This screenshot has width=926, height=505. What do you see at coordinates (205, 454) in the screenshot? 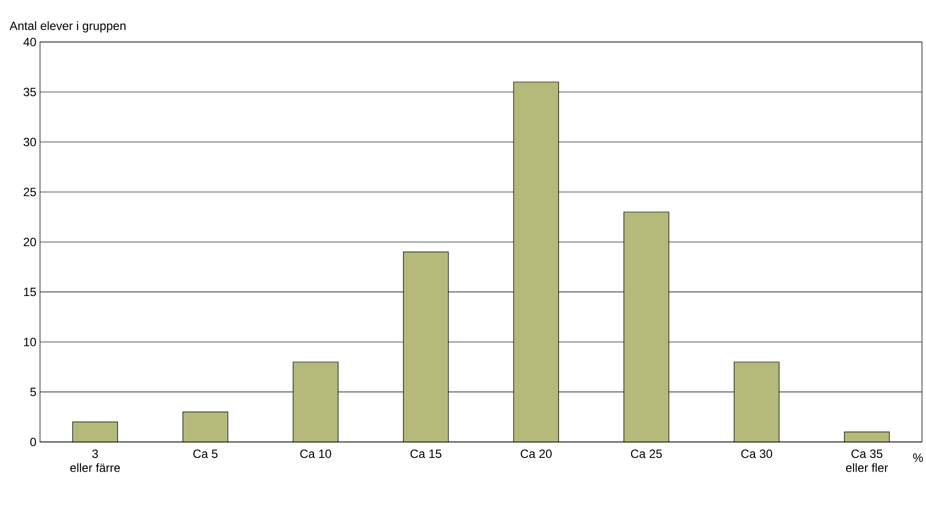
I see `x-tick-label: Ca 5` at bounding box center [205, 454].